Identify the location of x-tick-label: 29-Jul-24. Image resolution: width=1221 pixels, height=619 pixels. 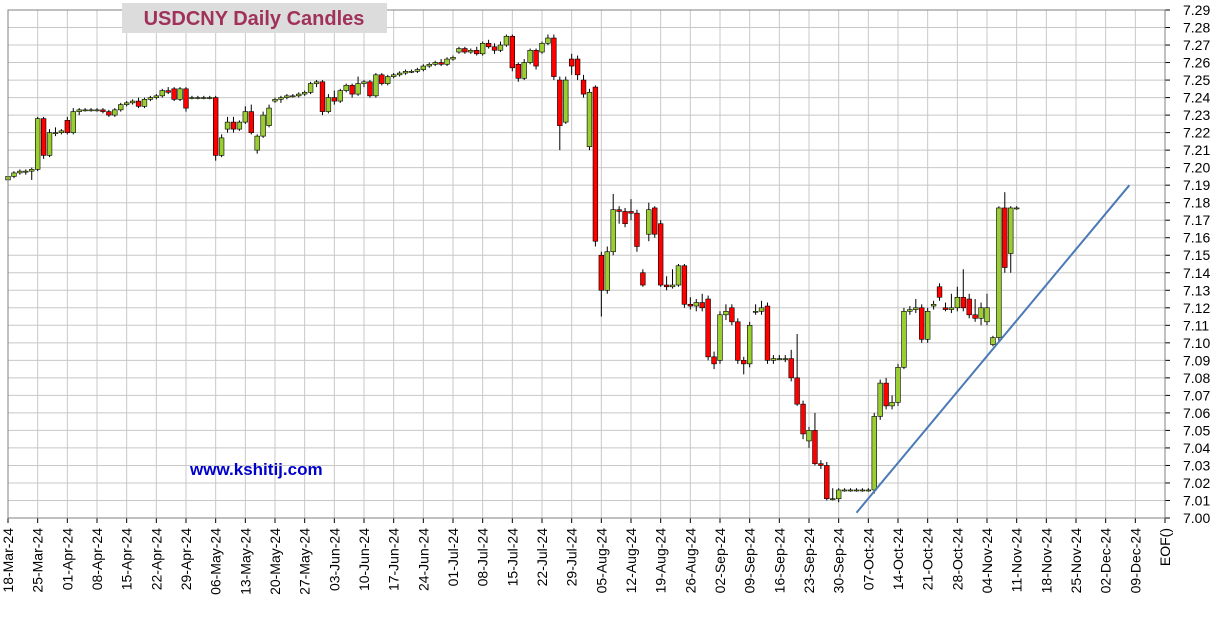
(572, 557).